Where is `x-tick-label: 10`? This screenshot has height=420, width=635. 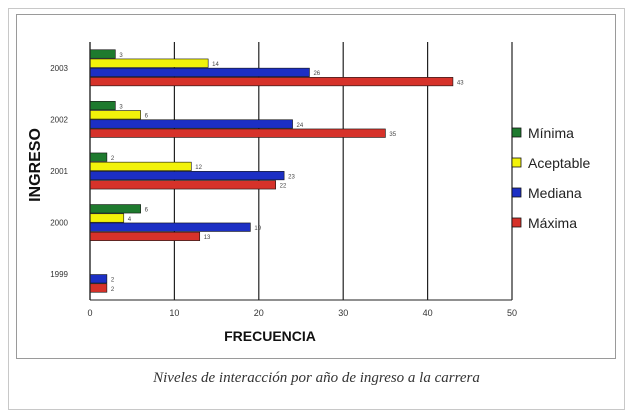
x-tick-label: 10 is located at coordinates (174, 313).